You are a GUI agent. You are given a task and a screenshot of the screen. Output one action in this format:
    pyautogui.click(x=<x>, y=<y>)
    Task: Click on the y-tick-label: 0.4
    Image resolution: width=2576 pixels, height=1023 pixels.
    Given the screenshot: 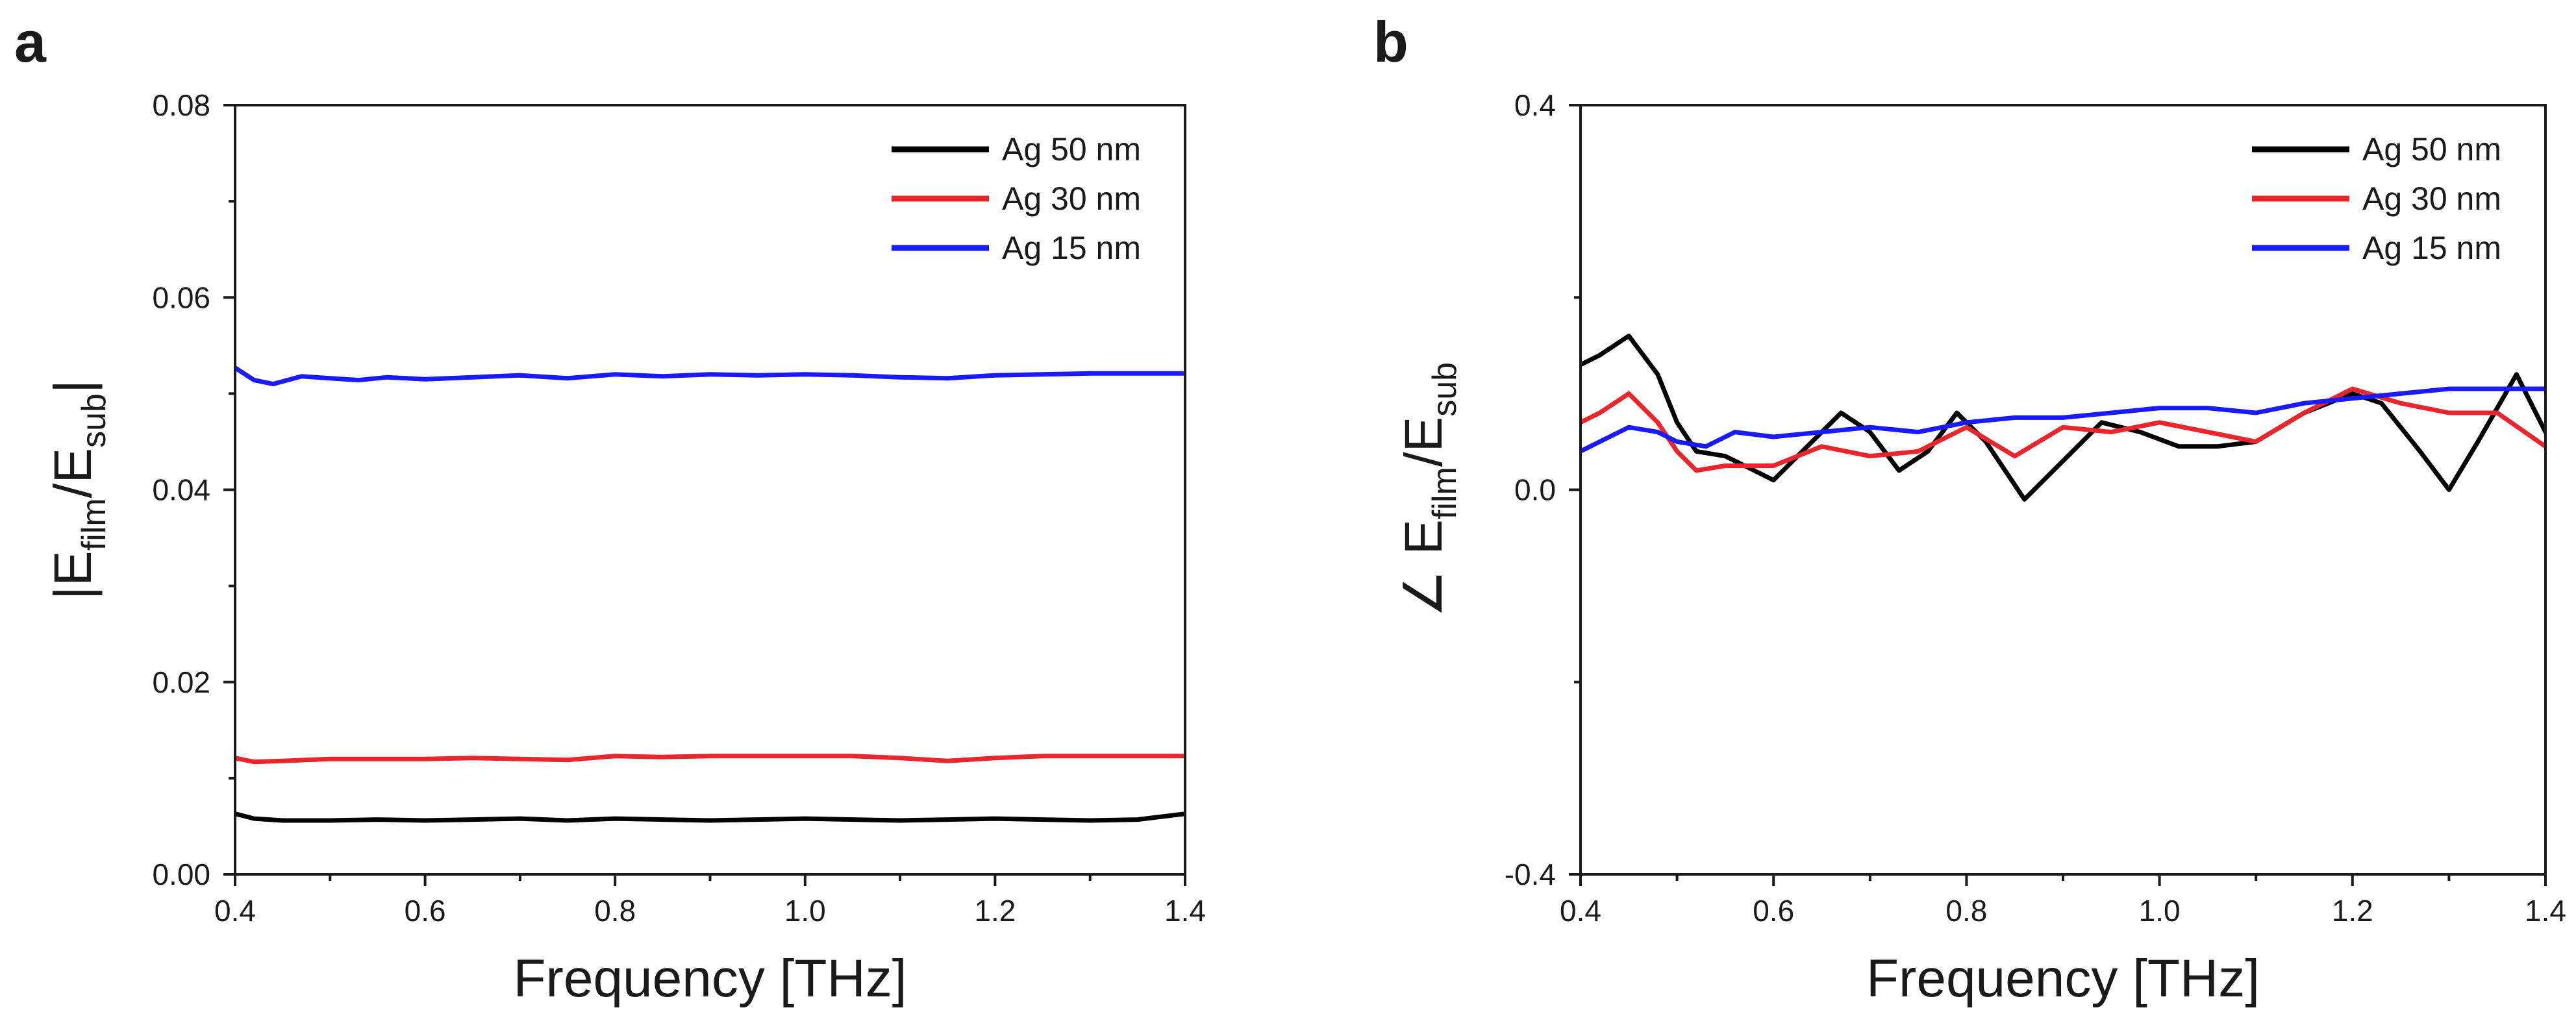 What is the action you would take?
    pyautogui.click(x=1535, y=105)
    